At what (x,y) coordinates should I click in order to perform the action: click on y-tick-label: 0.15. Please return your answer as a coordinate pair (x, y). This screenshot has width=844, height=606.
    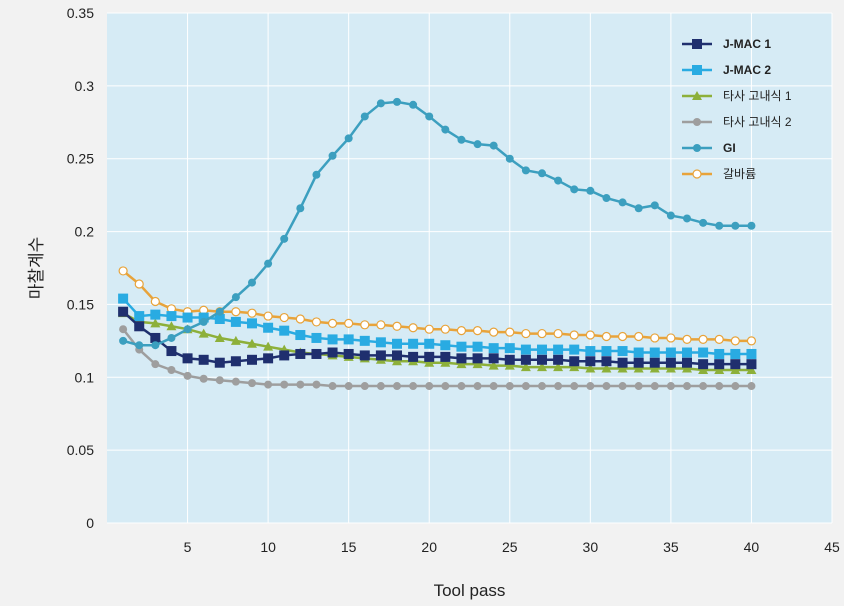
    Looking at the image, I should click on (80, 304).